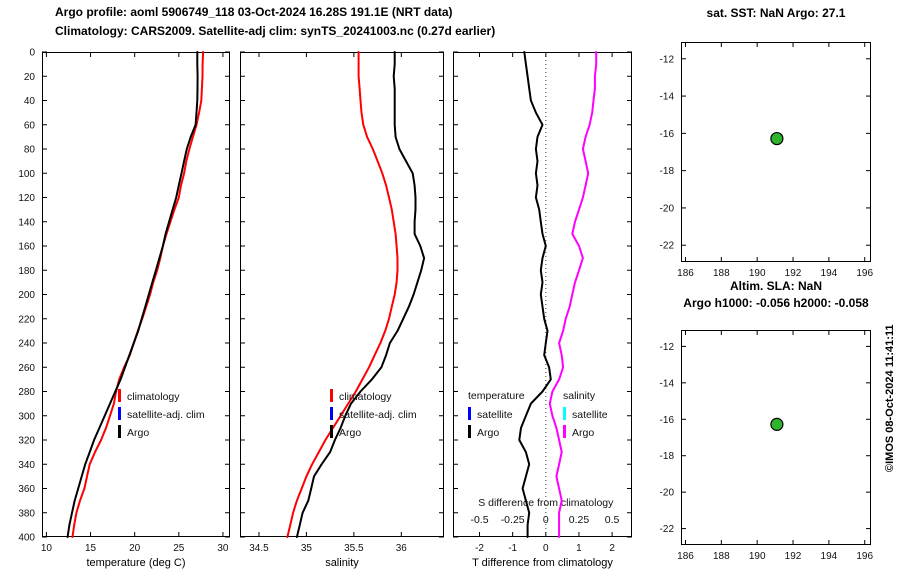  What do you see at coordinates (223, 548) in the screenshot?
I see `tick-label: 30` at bounding box center [223, 548].